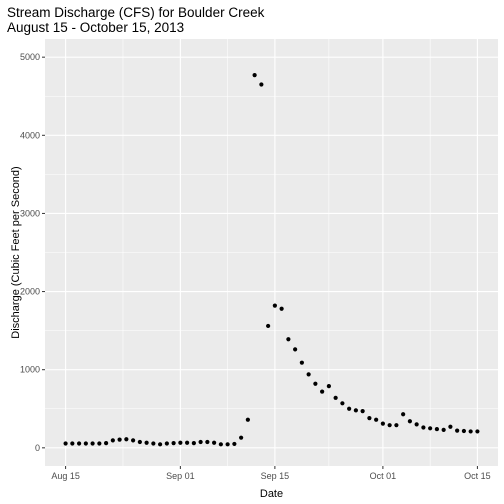 Image resolution: width=504 pixels, height=504 pixels. I want to click on x-tick-label: Sep 15, so click(275, 476).